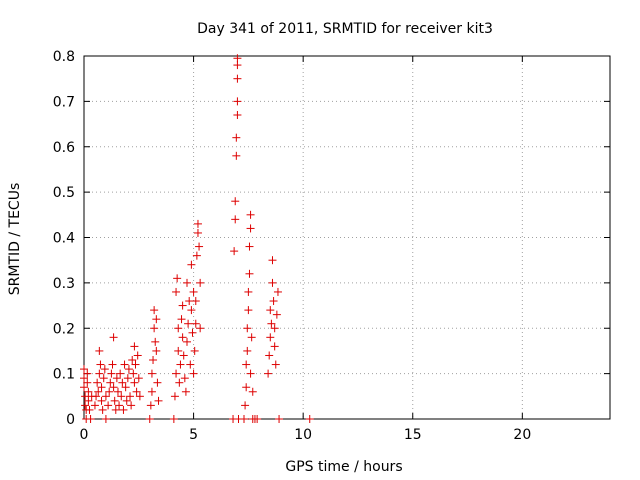 This screenshot has height=480, width=640. Describe the element at coordinates (343, 467) in the screenshot. I see `x-axis-label: GPS time / hours` at that location.